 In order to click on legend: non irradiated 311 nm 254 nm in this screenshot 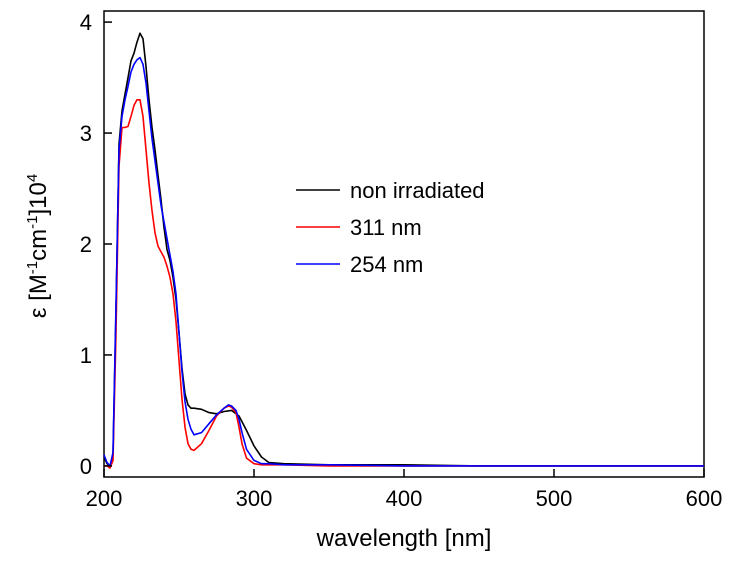, I will do `click(390, 227)`.